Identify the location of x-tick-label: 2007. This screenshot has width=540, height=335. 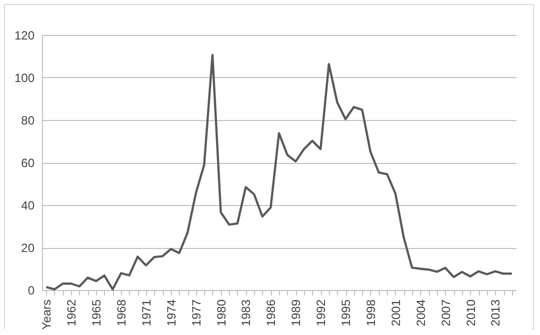
(445, 312).